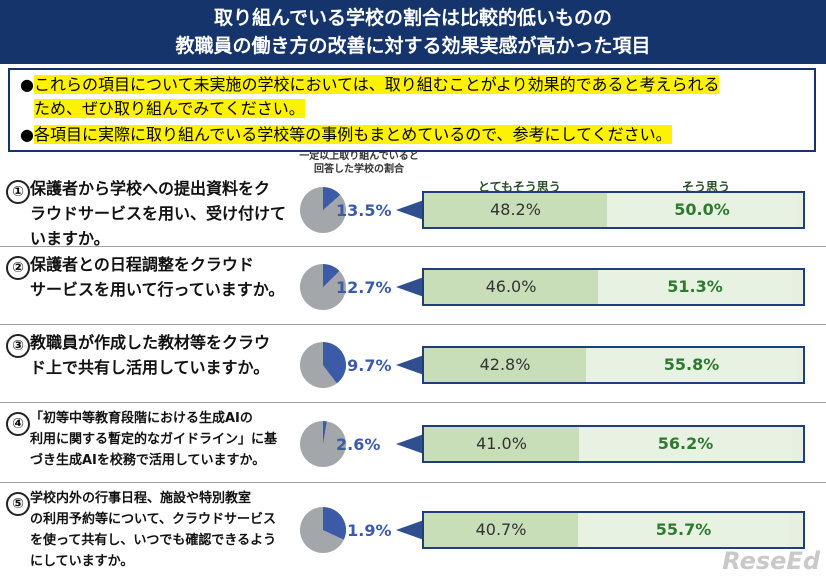 The height and width of the screenshot is (579, 826). Describe the element at coordinates (150, 367) in the screenshot. I see `question-line: ド上で共有し活用していますか。` at that location.